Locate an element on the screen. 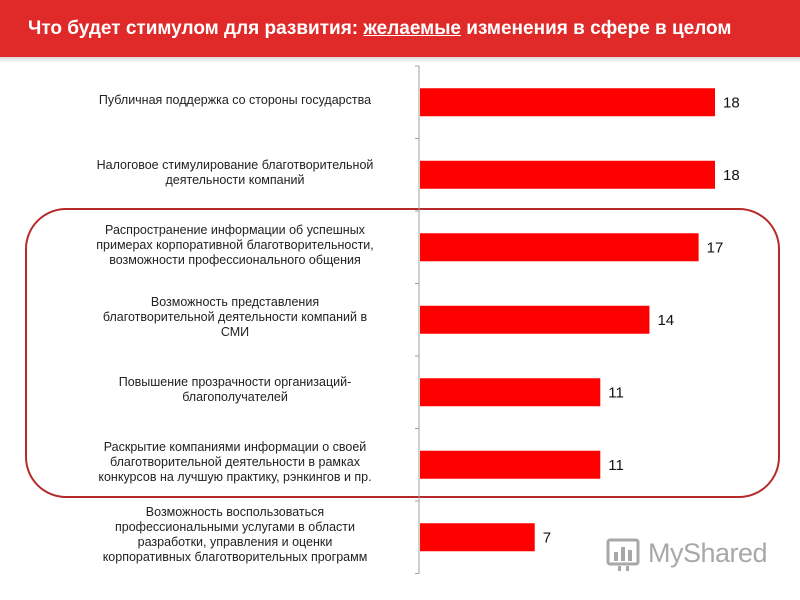  myshared-logo-icon is located at coordinates (623, 554).